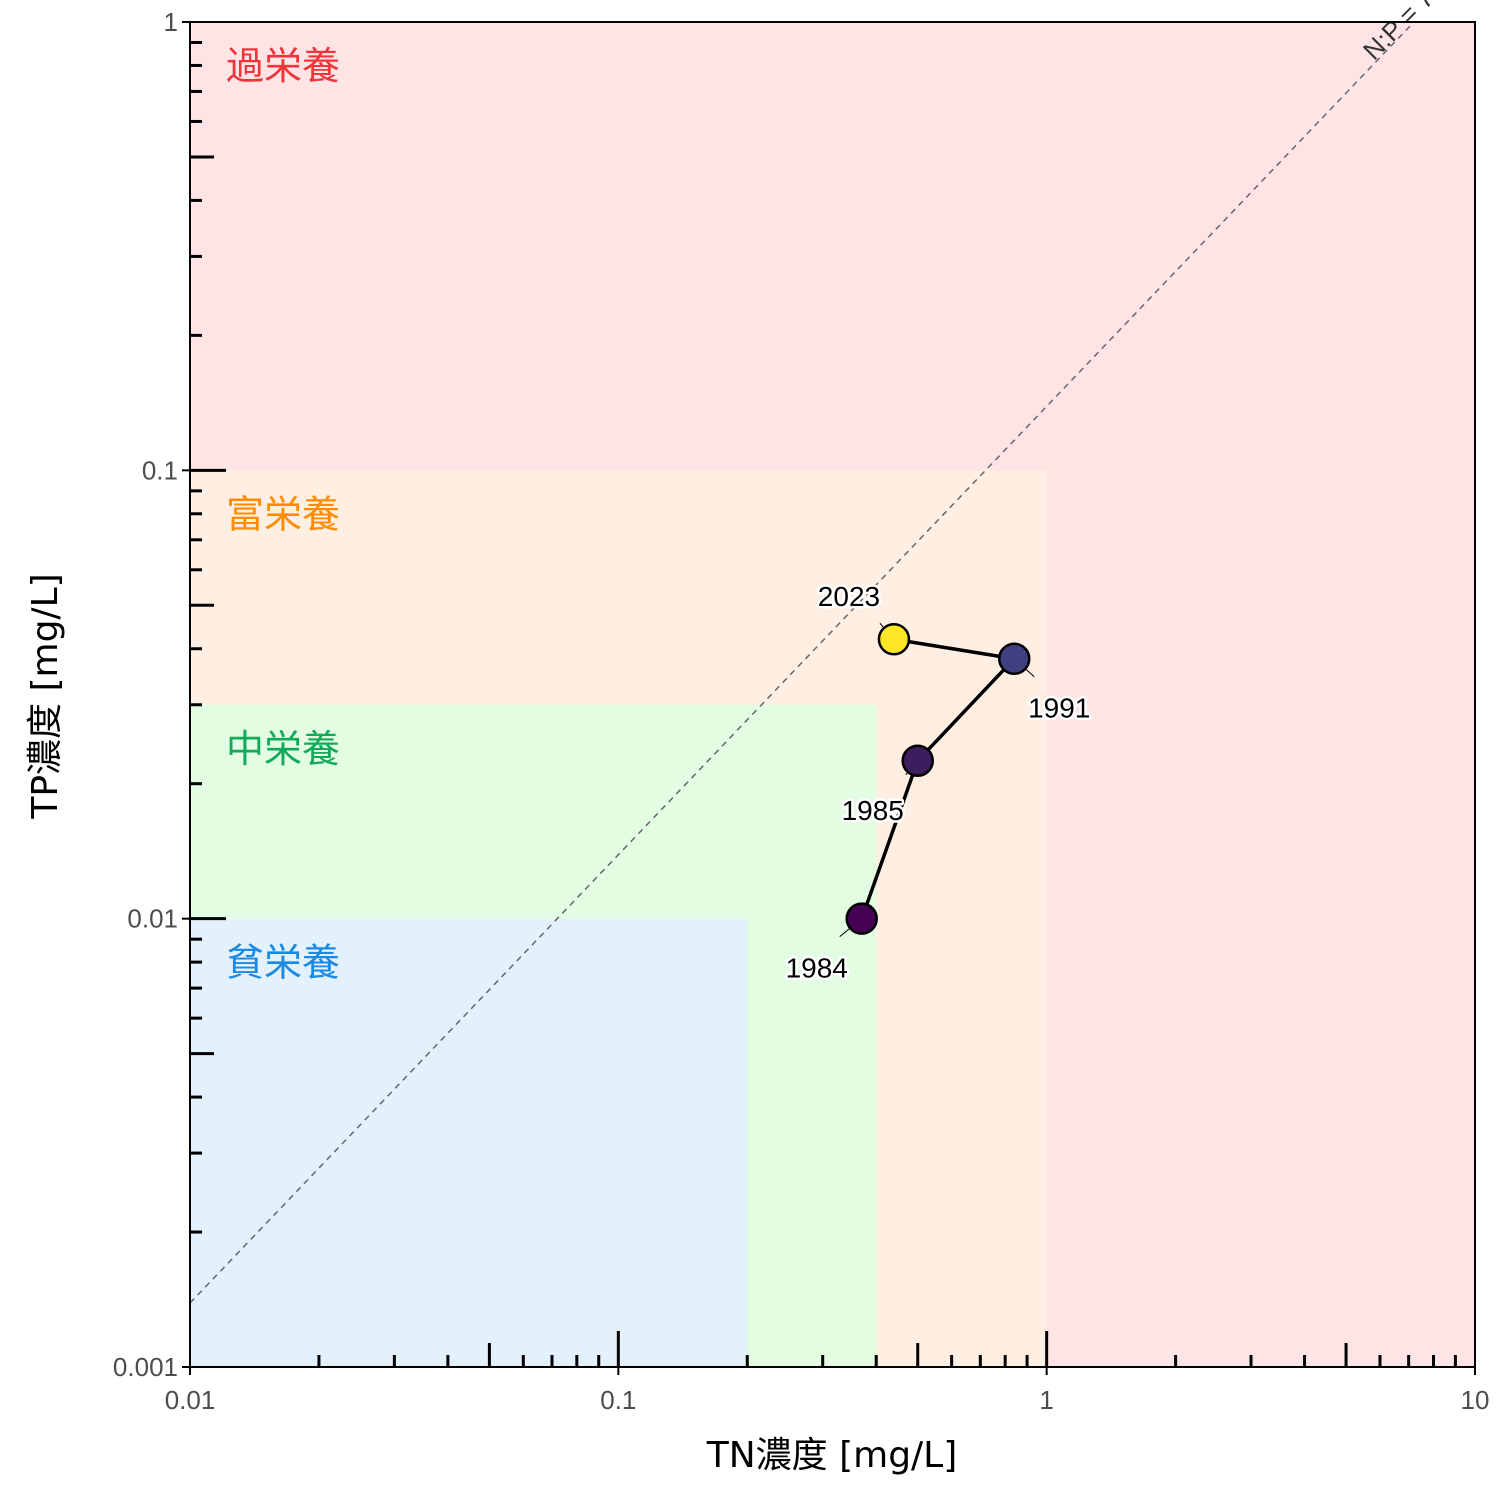 The width and height of the screenshot is (1500, 1500). Describe the element at coordinates (283, 66) in the screenshot. I see `zone-label-0: 過栄養` at that location.